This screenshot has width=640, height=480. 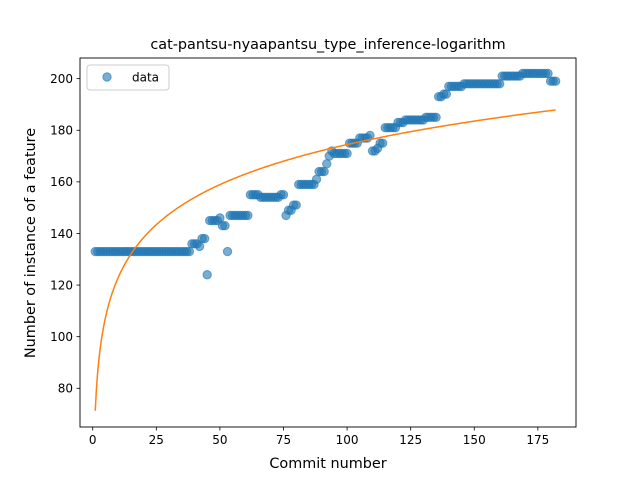 I want to click on legend: data, so click(x=128, y=77).